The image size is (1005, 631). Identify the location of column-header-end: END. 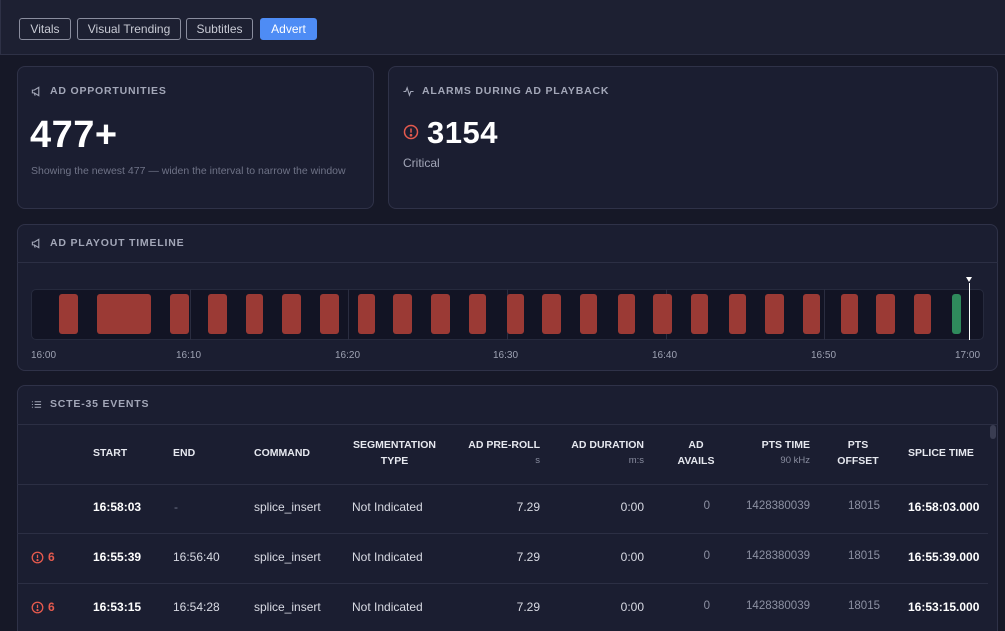
(184, 453).